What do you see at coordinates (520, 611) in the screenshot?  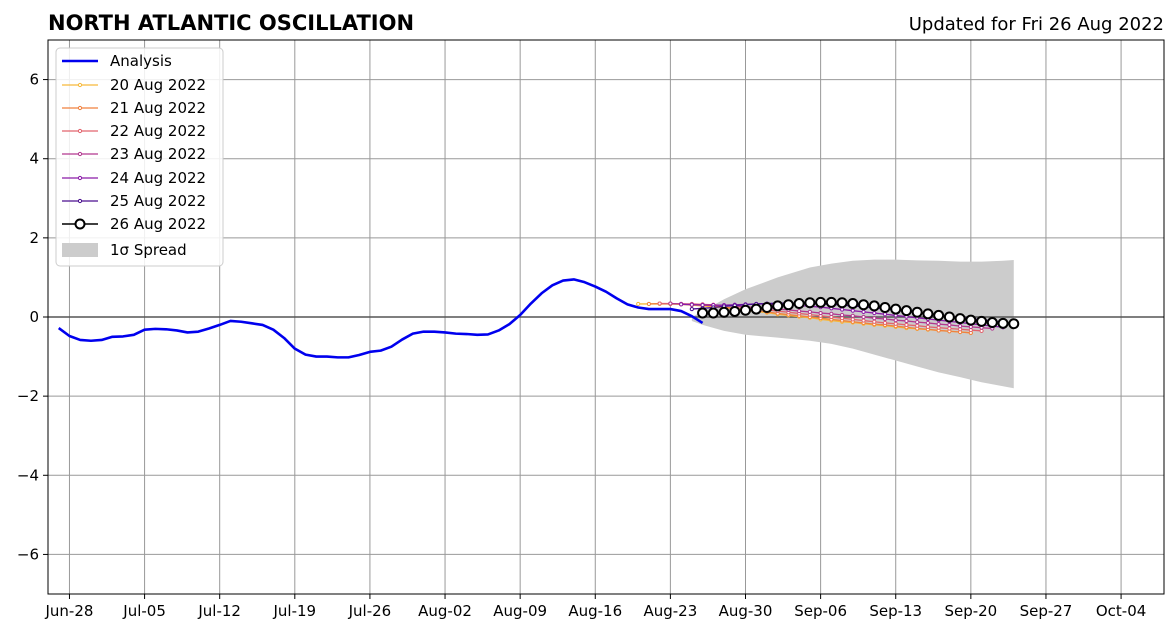 I see `x-tick-label: Aug-09` at bounding box center [520, 611].